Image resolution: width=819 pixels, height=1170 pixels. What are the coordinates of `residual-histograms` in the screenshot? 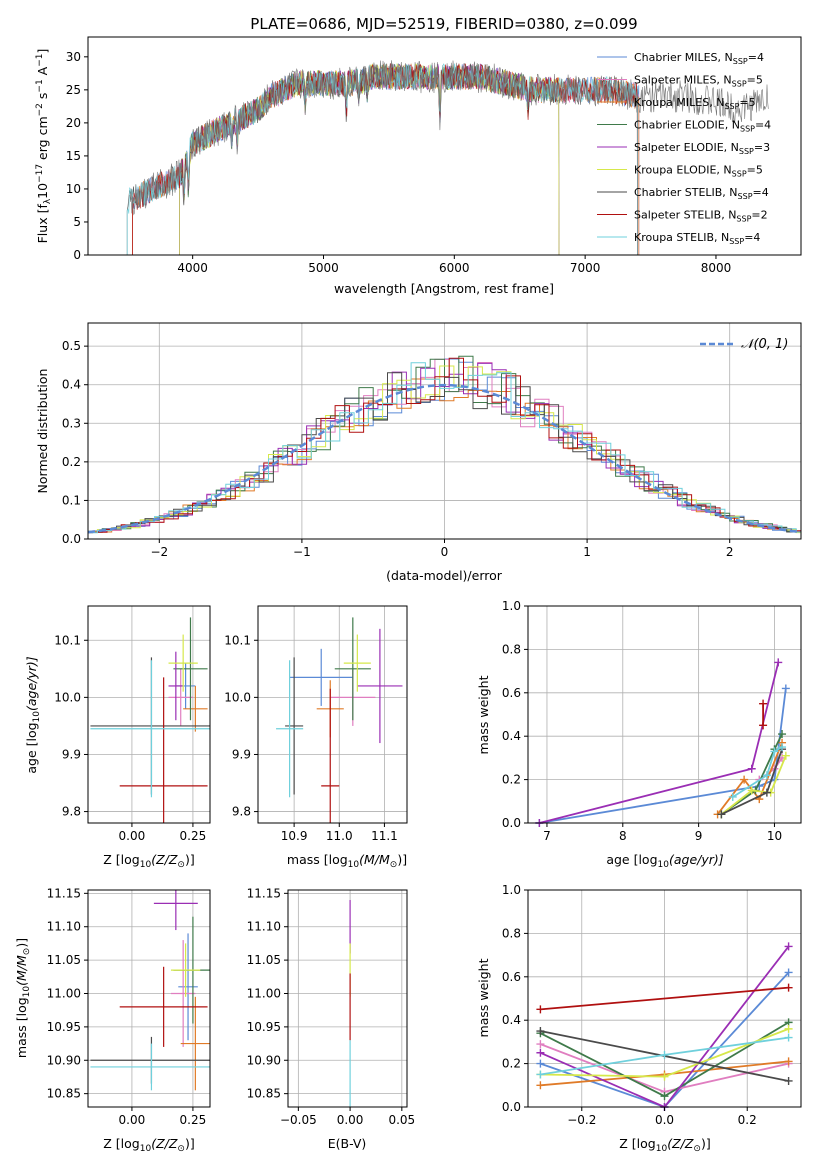 It's located at (444, 445).